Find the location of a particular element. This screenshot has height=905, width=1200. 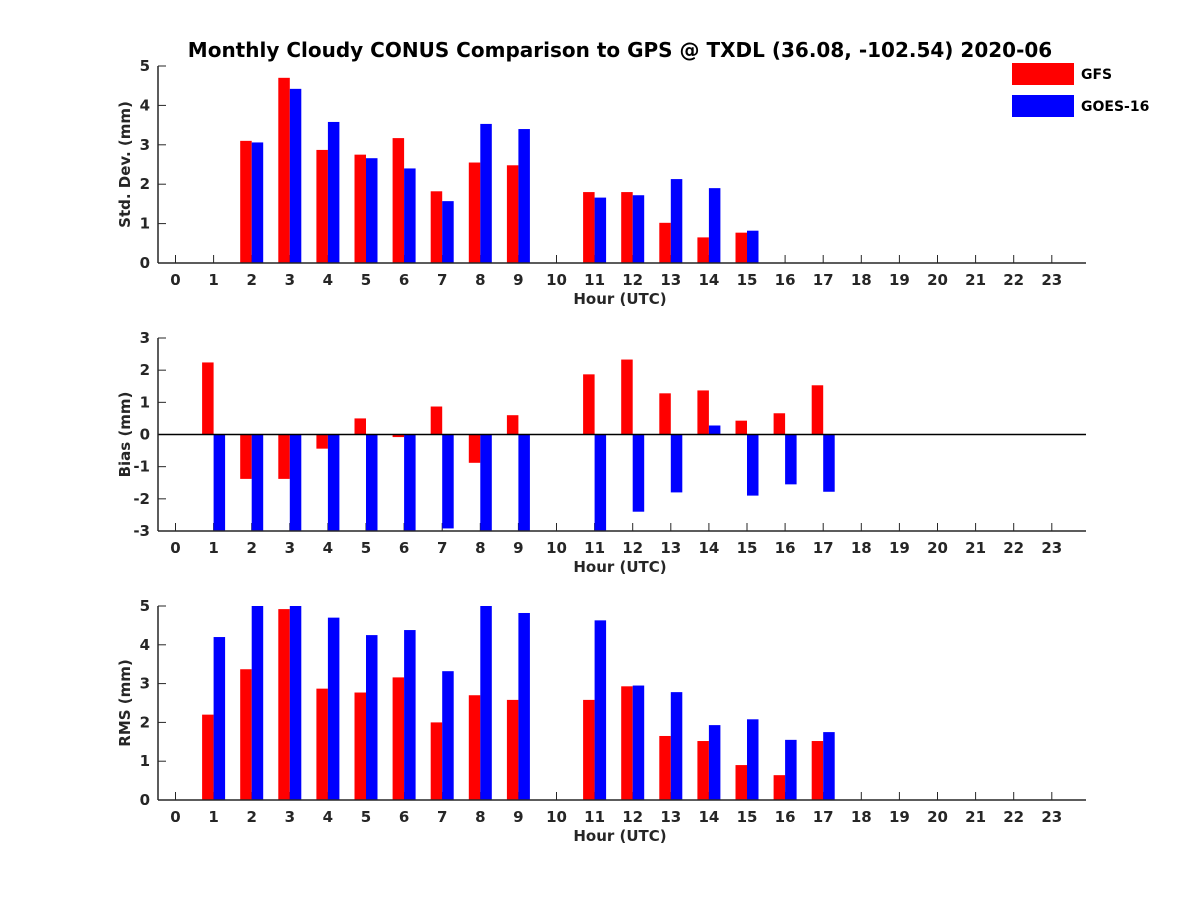

legend: GFS GOES-16 is located at coordinates (1080, 90).